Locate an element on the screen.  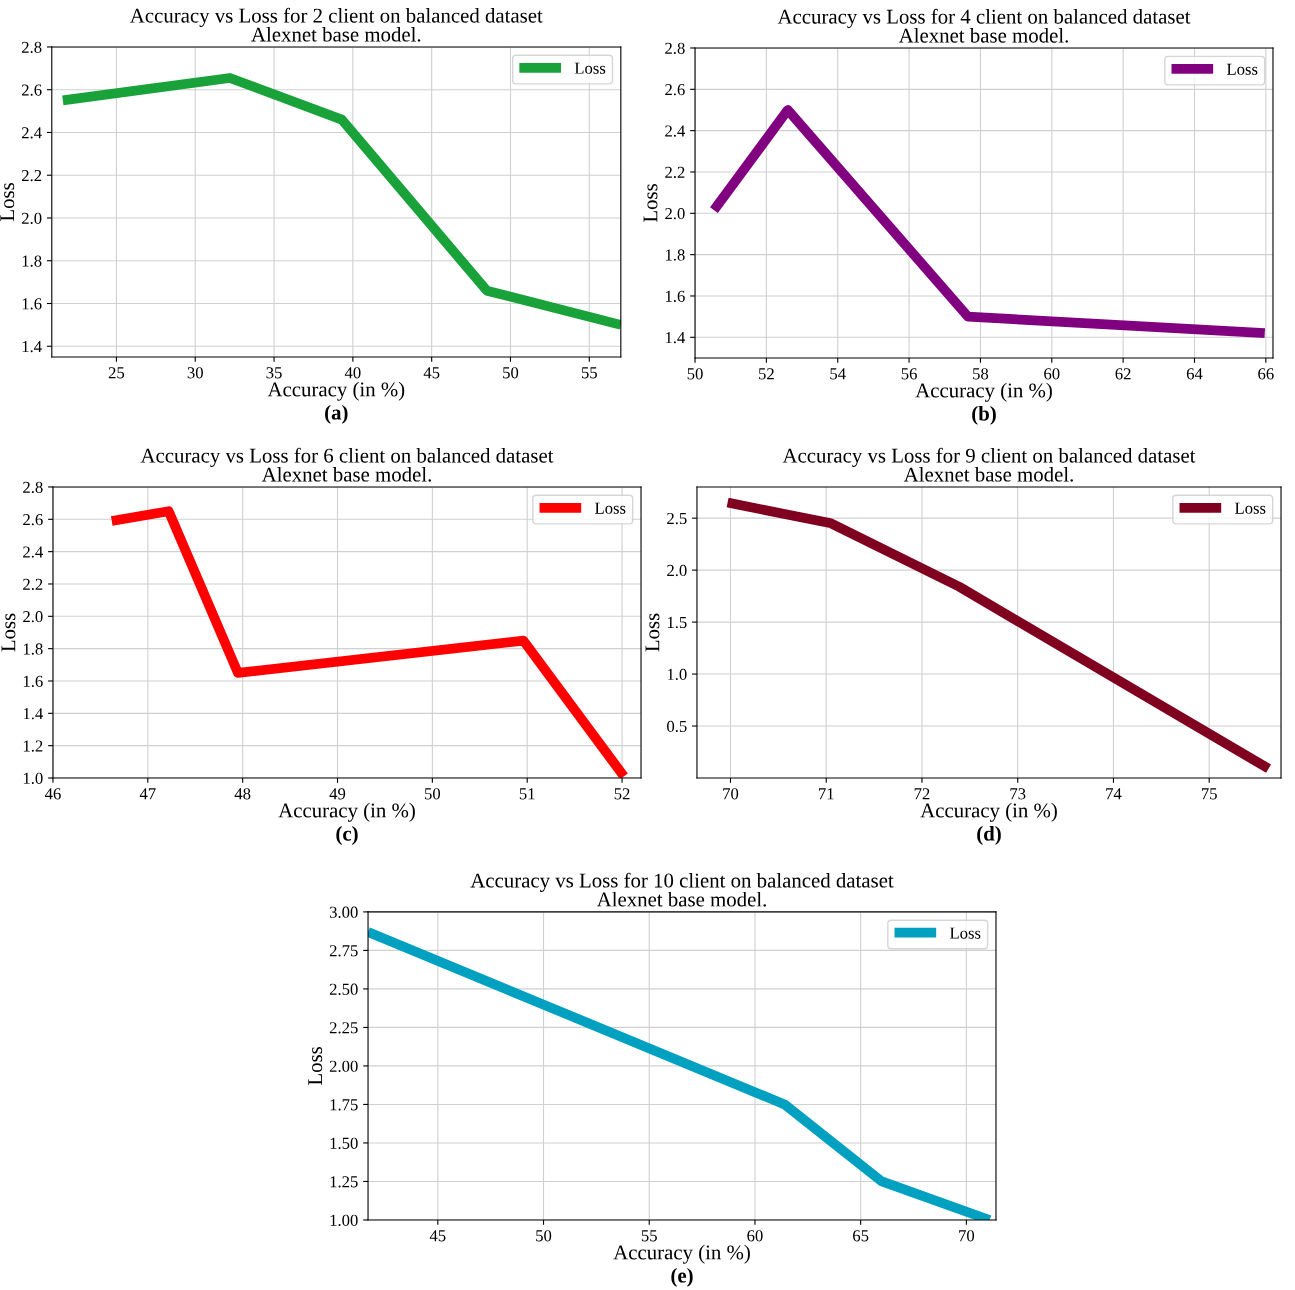
x-tick-label: 46 is located at coordinates (52, 794).